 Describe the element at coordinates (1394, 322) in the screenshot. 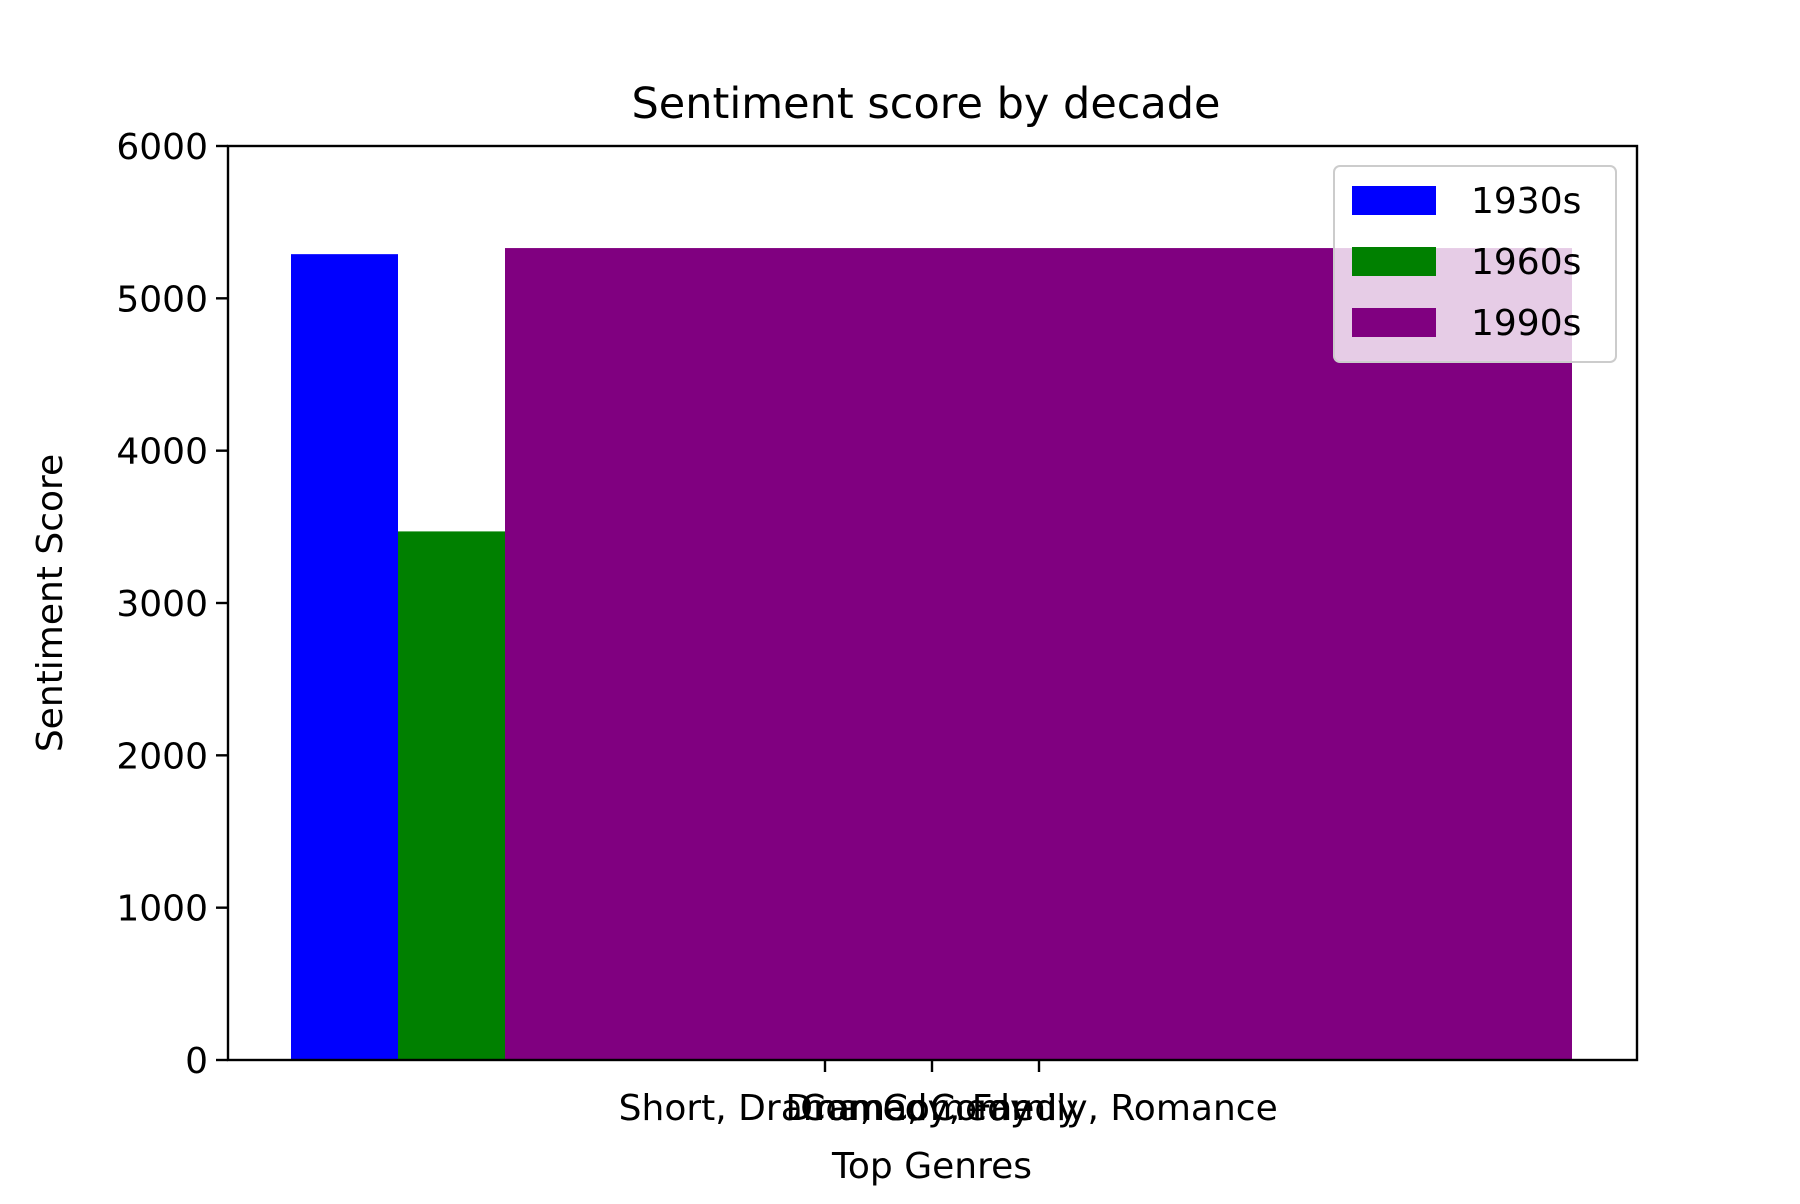

I see `legend-swatch-1990s` at that location.